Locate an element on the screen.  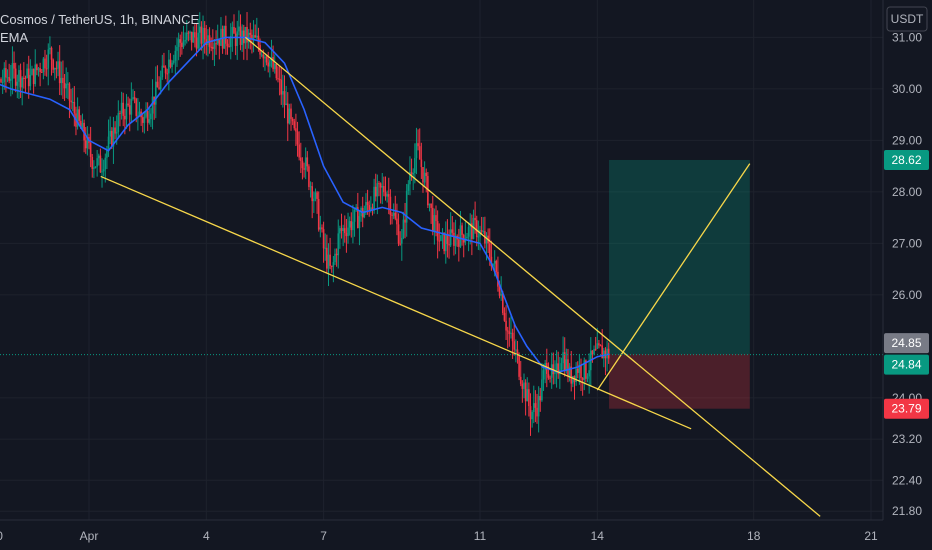
indicator-label: EMA is located at coordinates (14, 37).